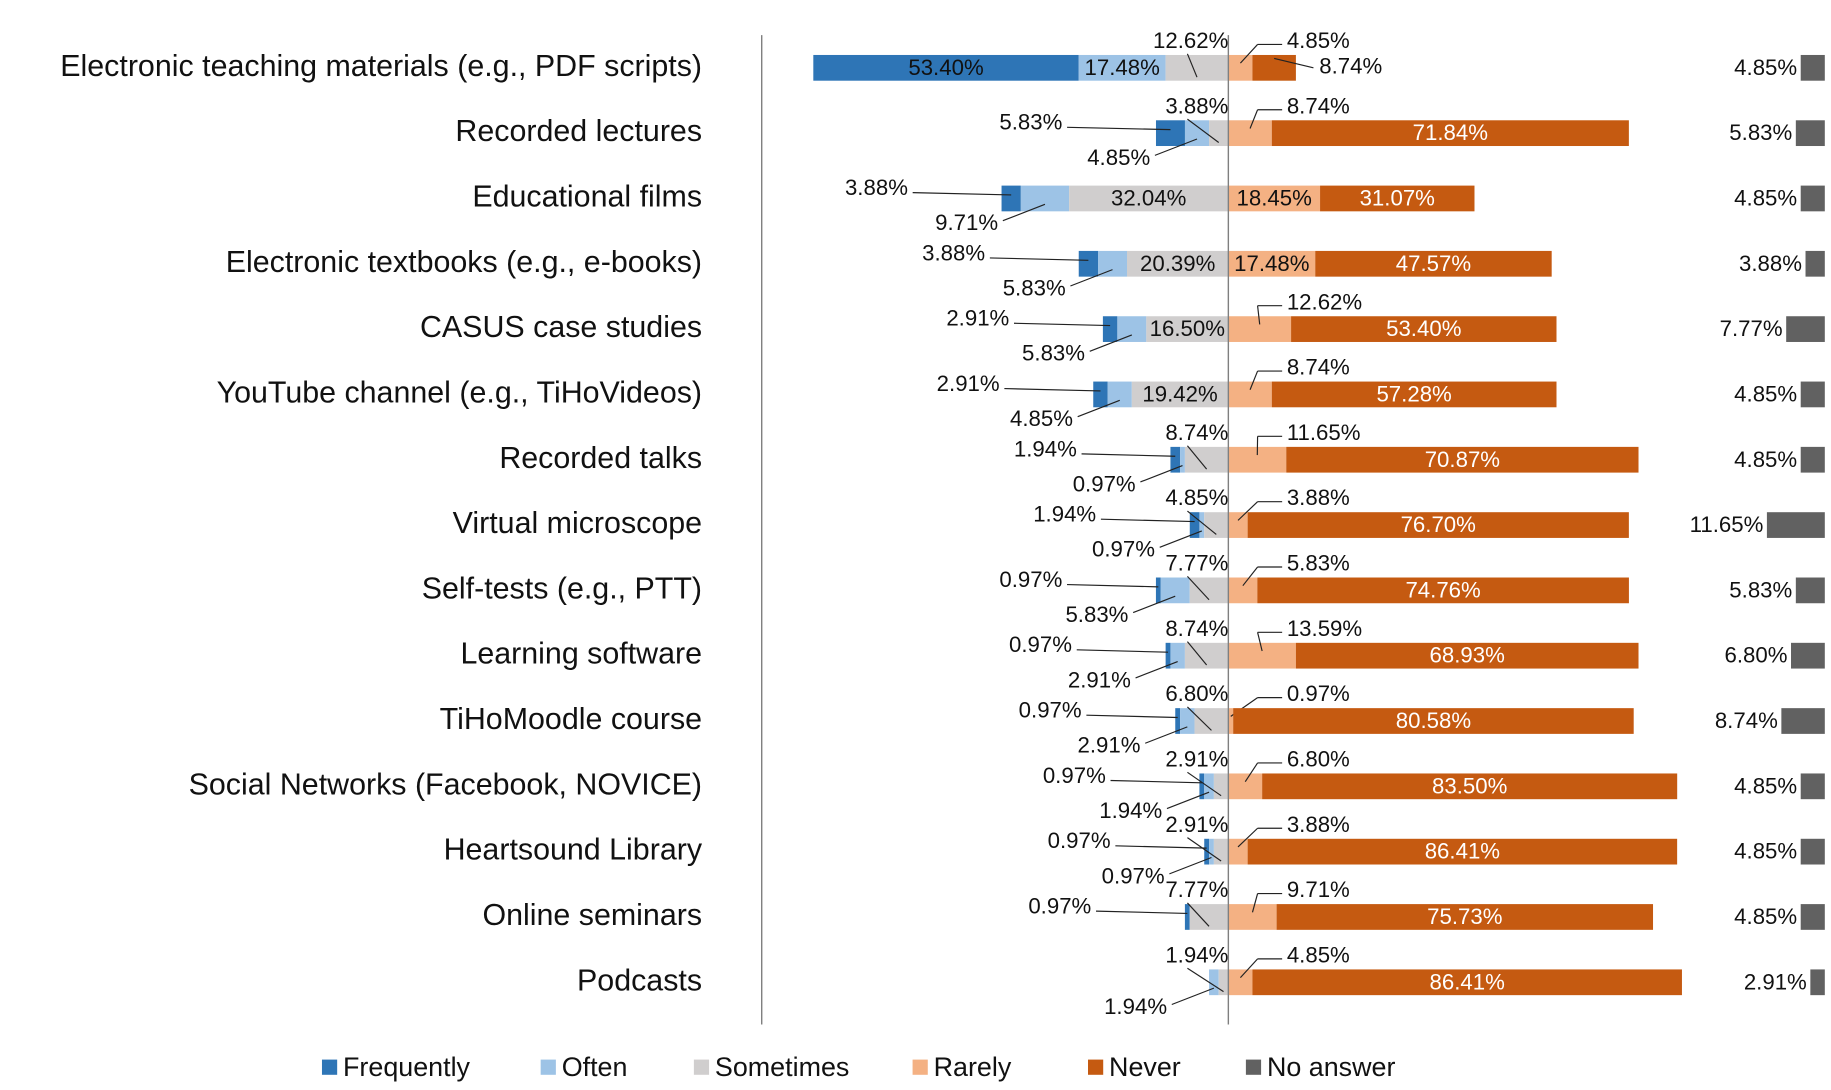  What do you see at coordinates (581, 654) in the screenshot?
I see `category-label: Learning software` at bounding box center [581, 654].